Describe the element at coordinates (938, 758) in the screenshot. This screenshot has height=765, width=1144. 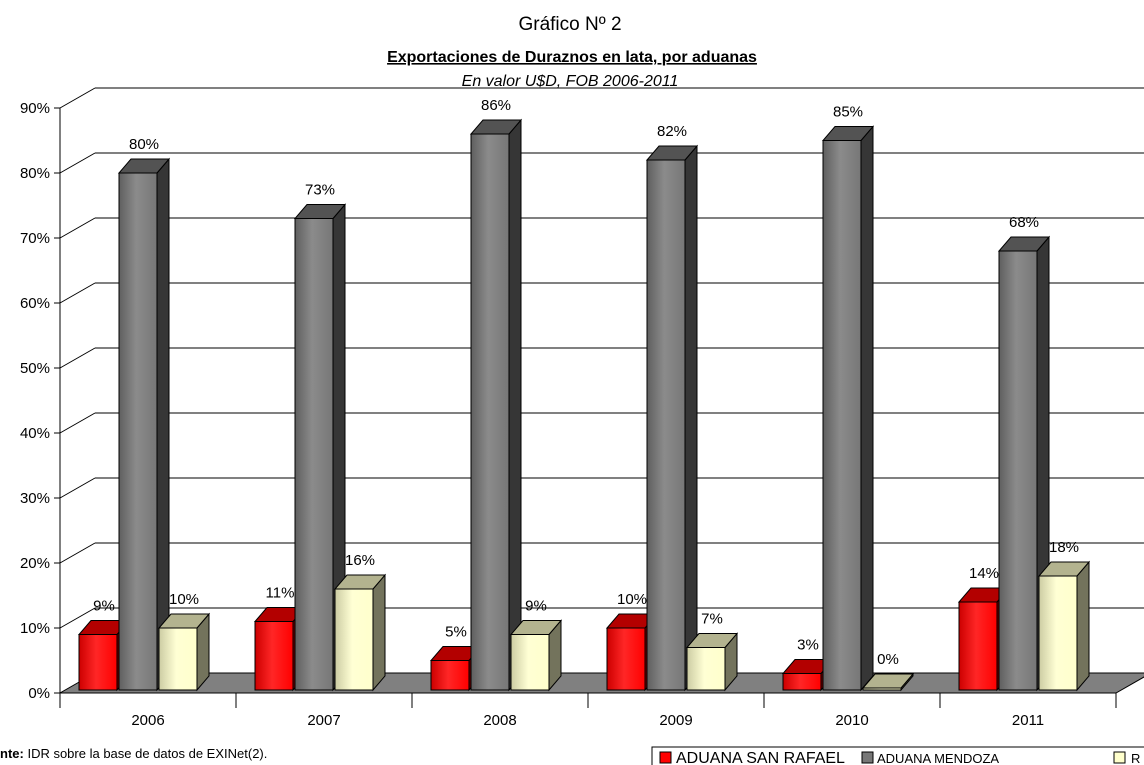
I see `legend-label-mendoza: ADUANA MENDOZA` at that location.